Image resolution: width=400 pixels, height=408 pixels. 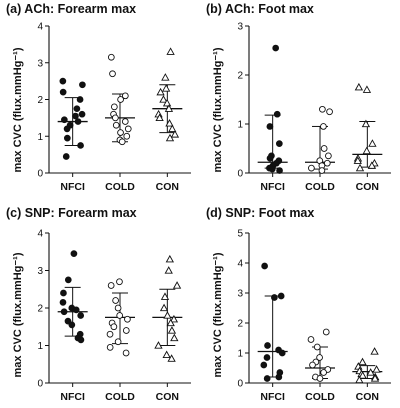 I want to click on panel-c-ytick-label: 3, so click(x=40, y=271).